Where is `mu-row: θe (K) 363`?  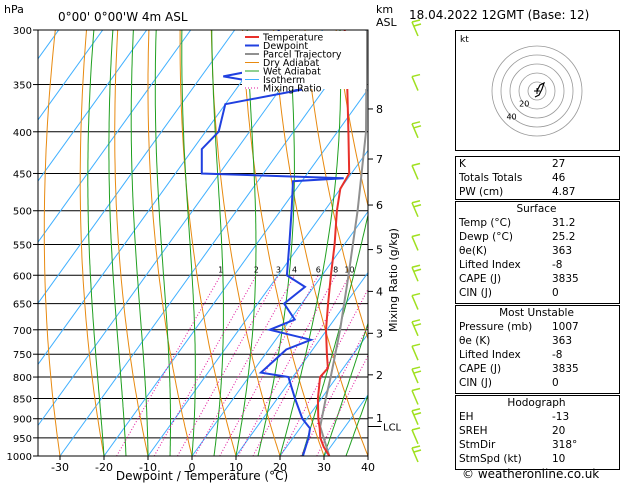 mu-row: θe (K) 363 is located at coordinates (516, 341).